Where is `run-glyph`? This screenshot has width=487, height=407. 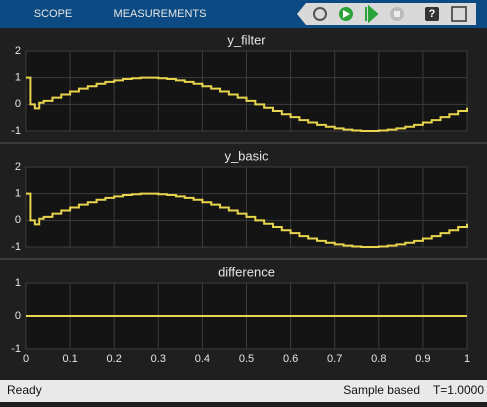 run-glyph is located at coordinates (346, 14).